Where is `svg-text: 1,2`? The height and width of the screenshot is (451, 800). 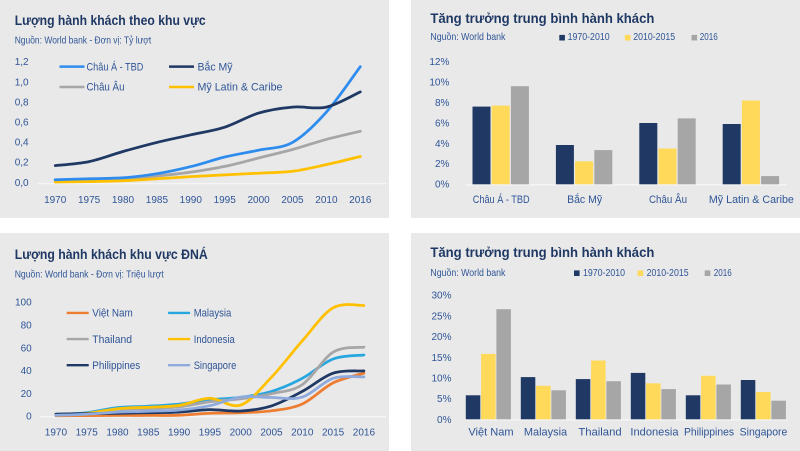
svg-text: 1,2 is located at coordinates (22, 62).